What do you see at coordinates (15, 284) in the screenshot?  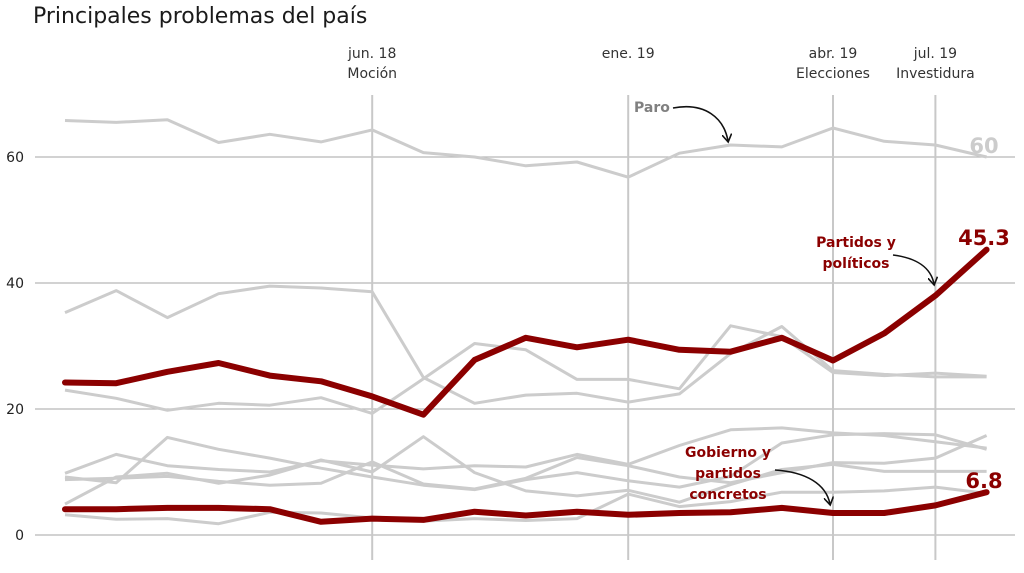 I see `y-tick-label-40: 40` at bounding box center [15, 284].